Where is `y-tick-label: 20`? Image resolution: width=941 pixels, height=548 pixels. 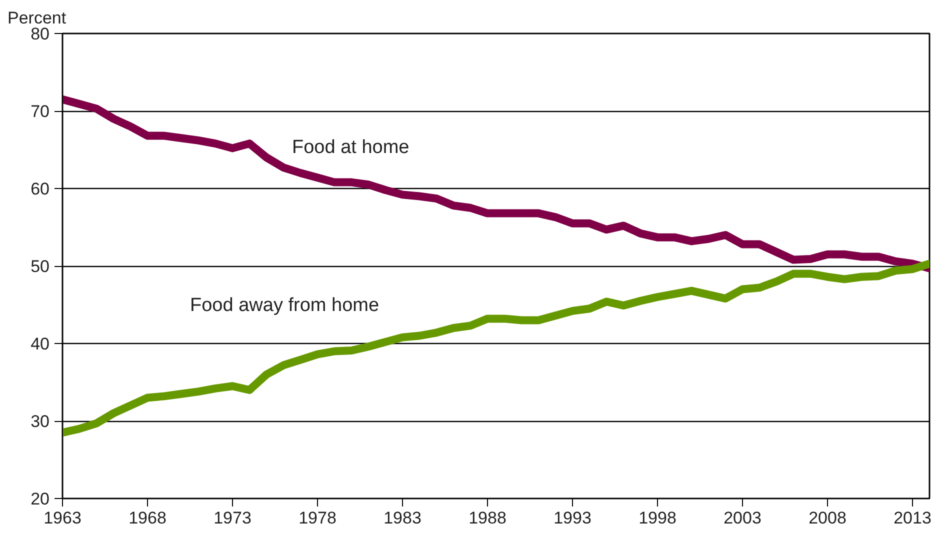 y-tick-label: 20 is located at coordinates (40, 499).